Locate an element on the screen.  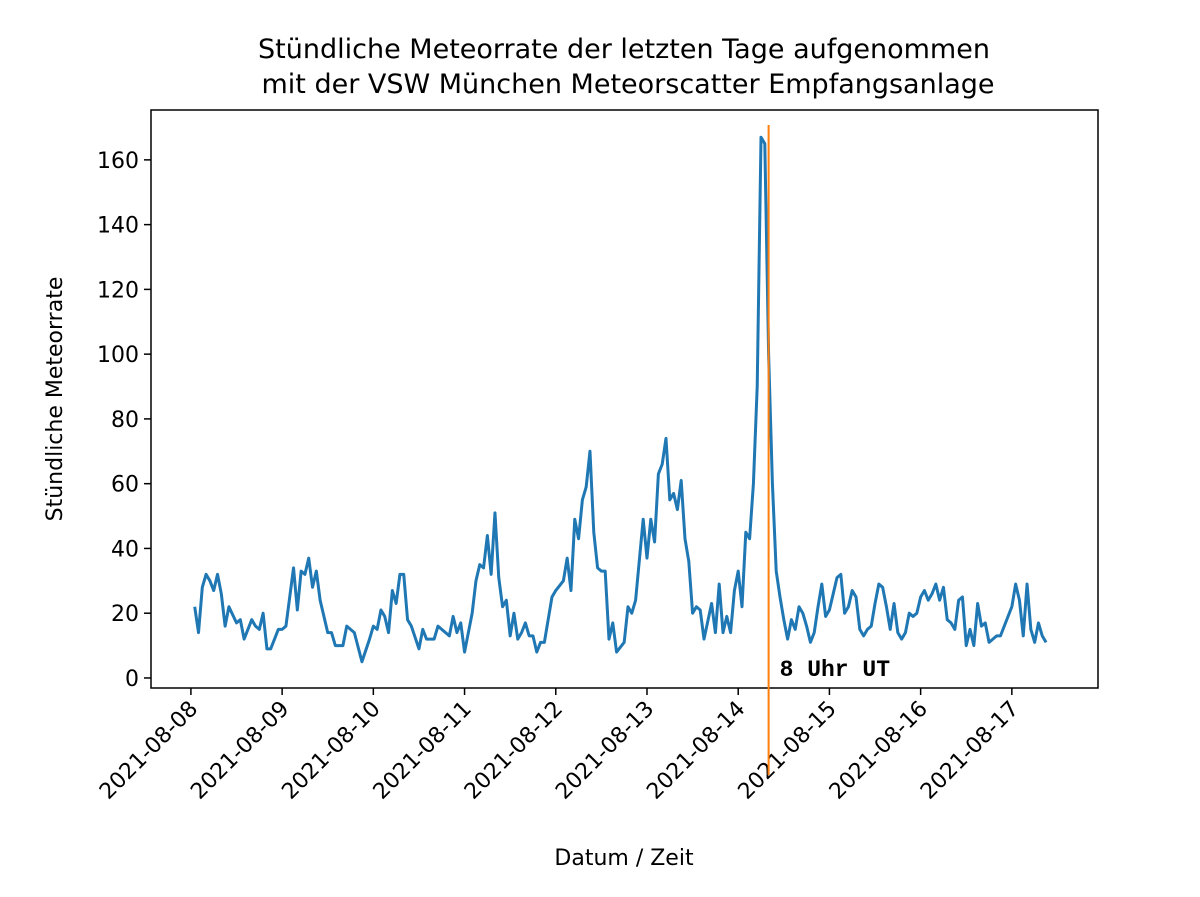
x-axis-label: Datum / Zeit is located at coordinates (624, 858).